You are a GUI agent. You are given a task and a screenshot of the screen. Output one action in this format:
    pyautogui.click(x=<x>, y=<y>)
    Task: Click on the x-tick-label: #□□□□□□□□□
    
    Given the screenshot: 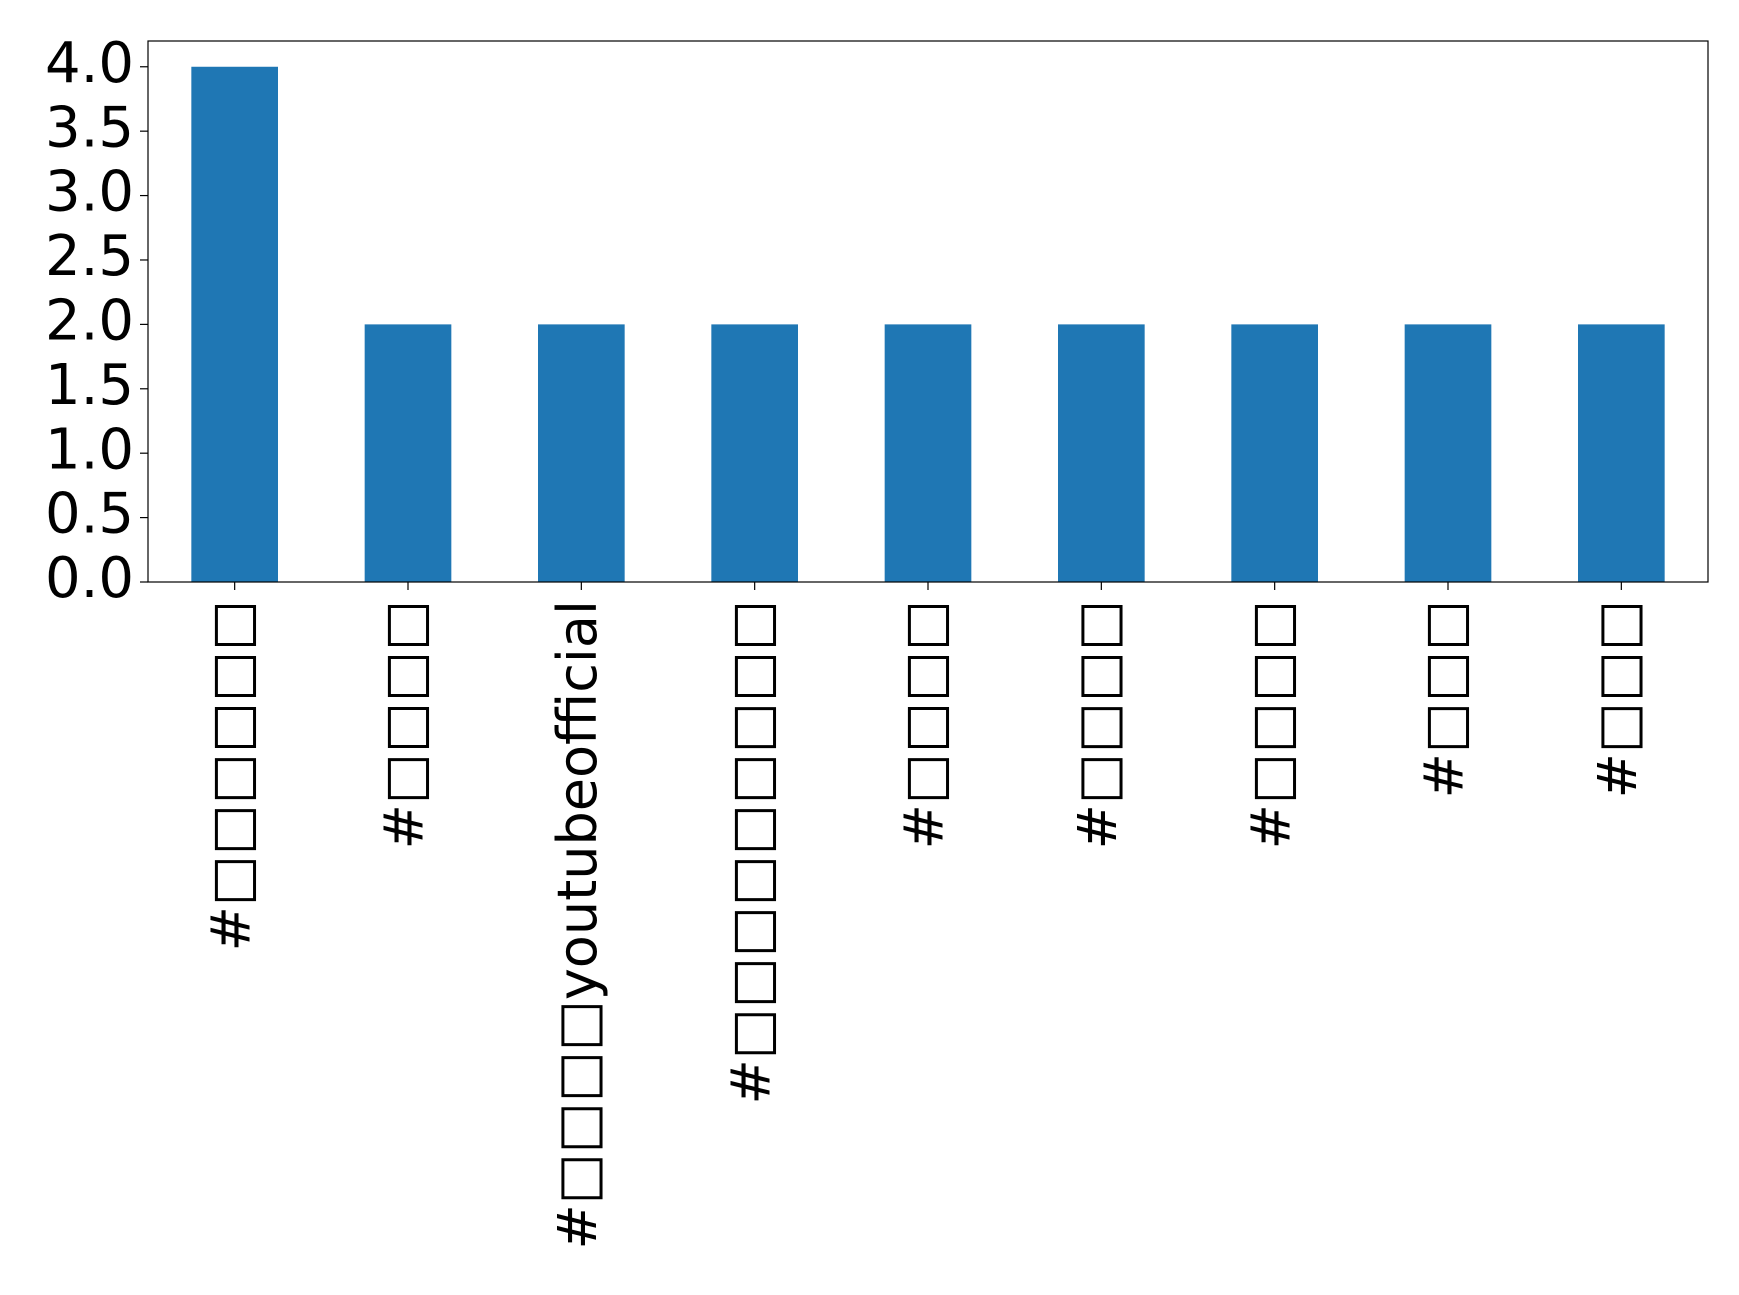 What is the action you would take?
    pyautogui.click(x=750, y=852)
    